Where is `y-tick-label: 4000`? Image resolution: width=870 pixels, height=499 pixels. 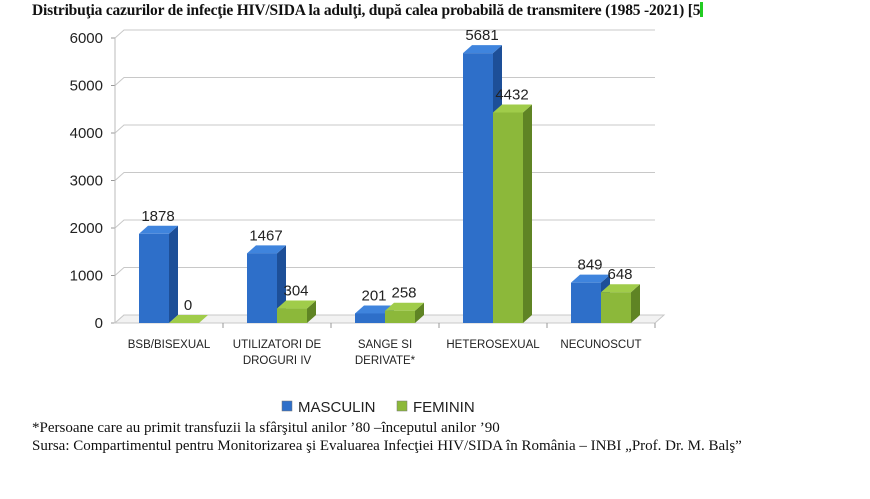
y-tick-label: 4000 is located at coordinates (86, 133).